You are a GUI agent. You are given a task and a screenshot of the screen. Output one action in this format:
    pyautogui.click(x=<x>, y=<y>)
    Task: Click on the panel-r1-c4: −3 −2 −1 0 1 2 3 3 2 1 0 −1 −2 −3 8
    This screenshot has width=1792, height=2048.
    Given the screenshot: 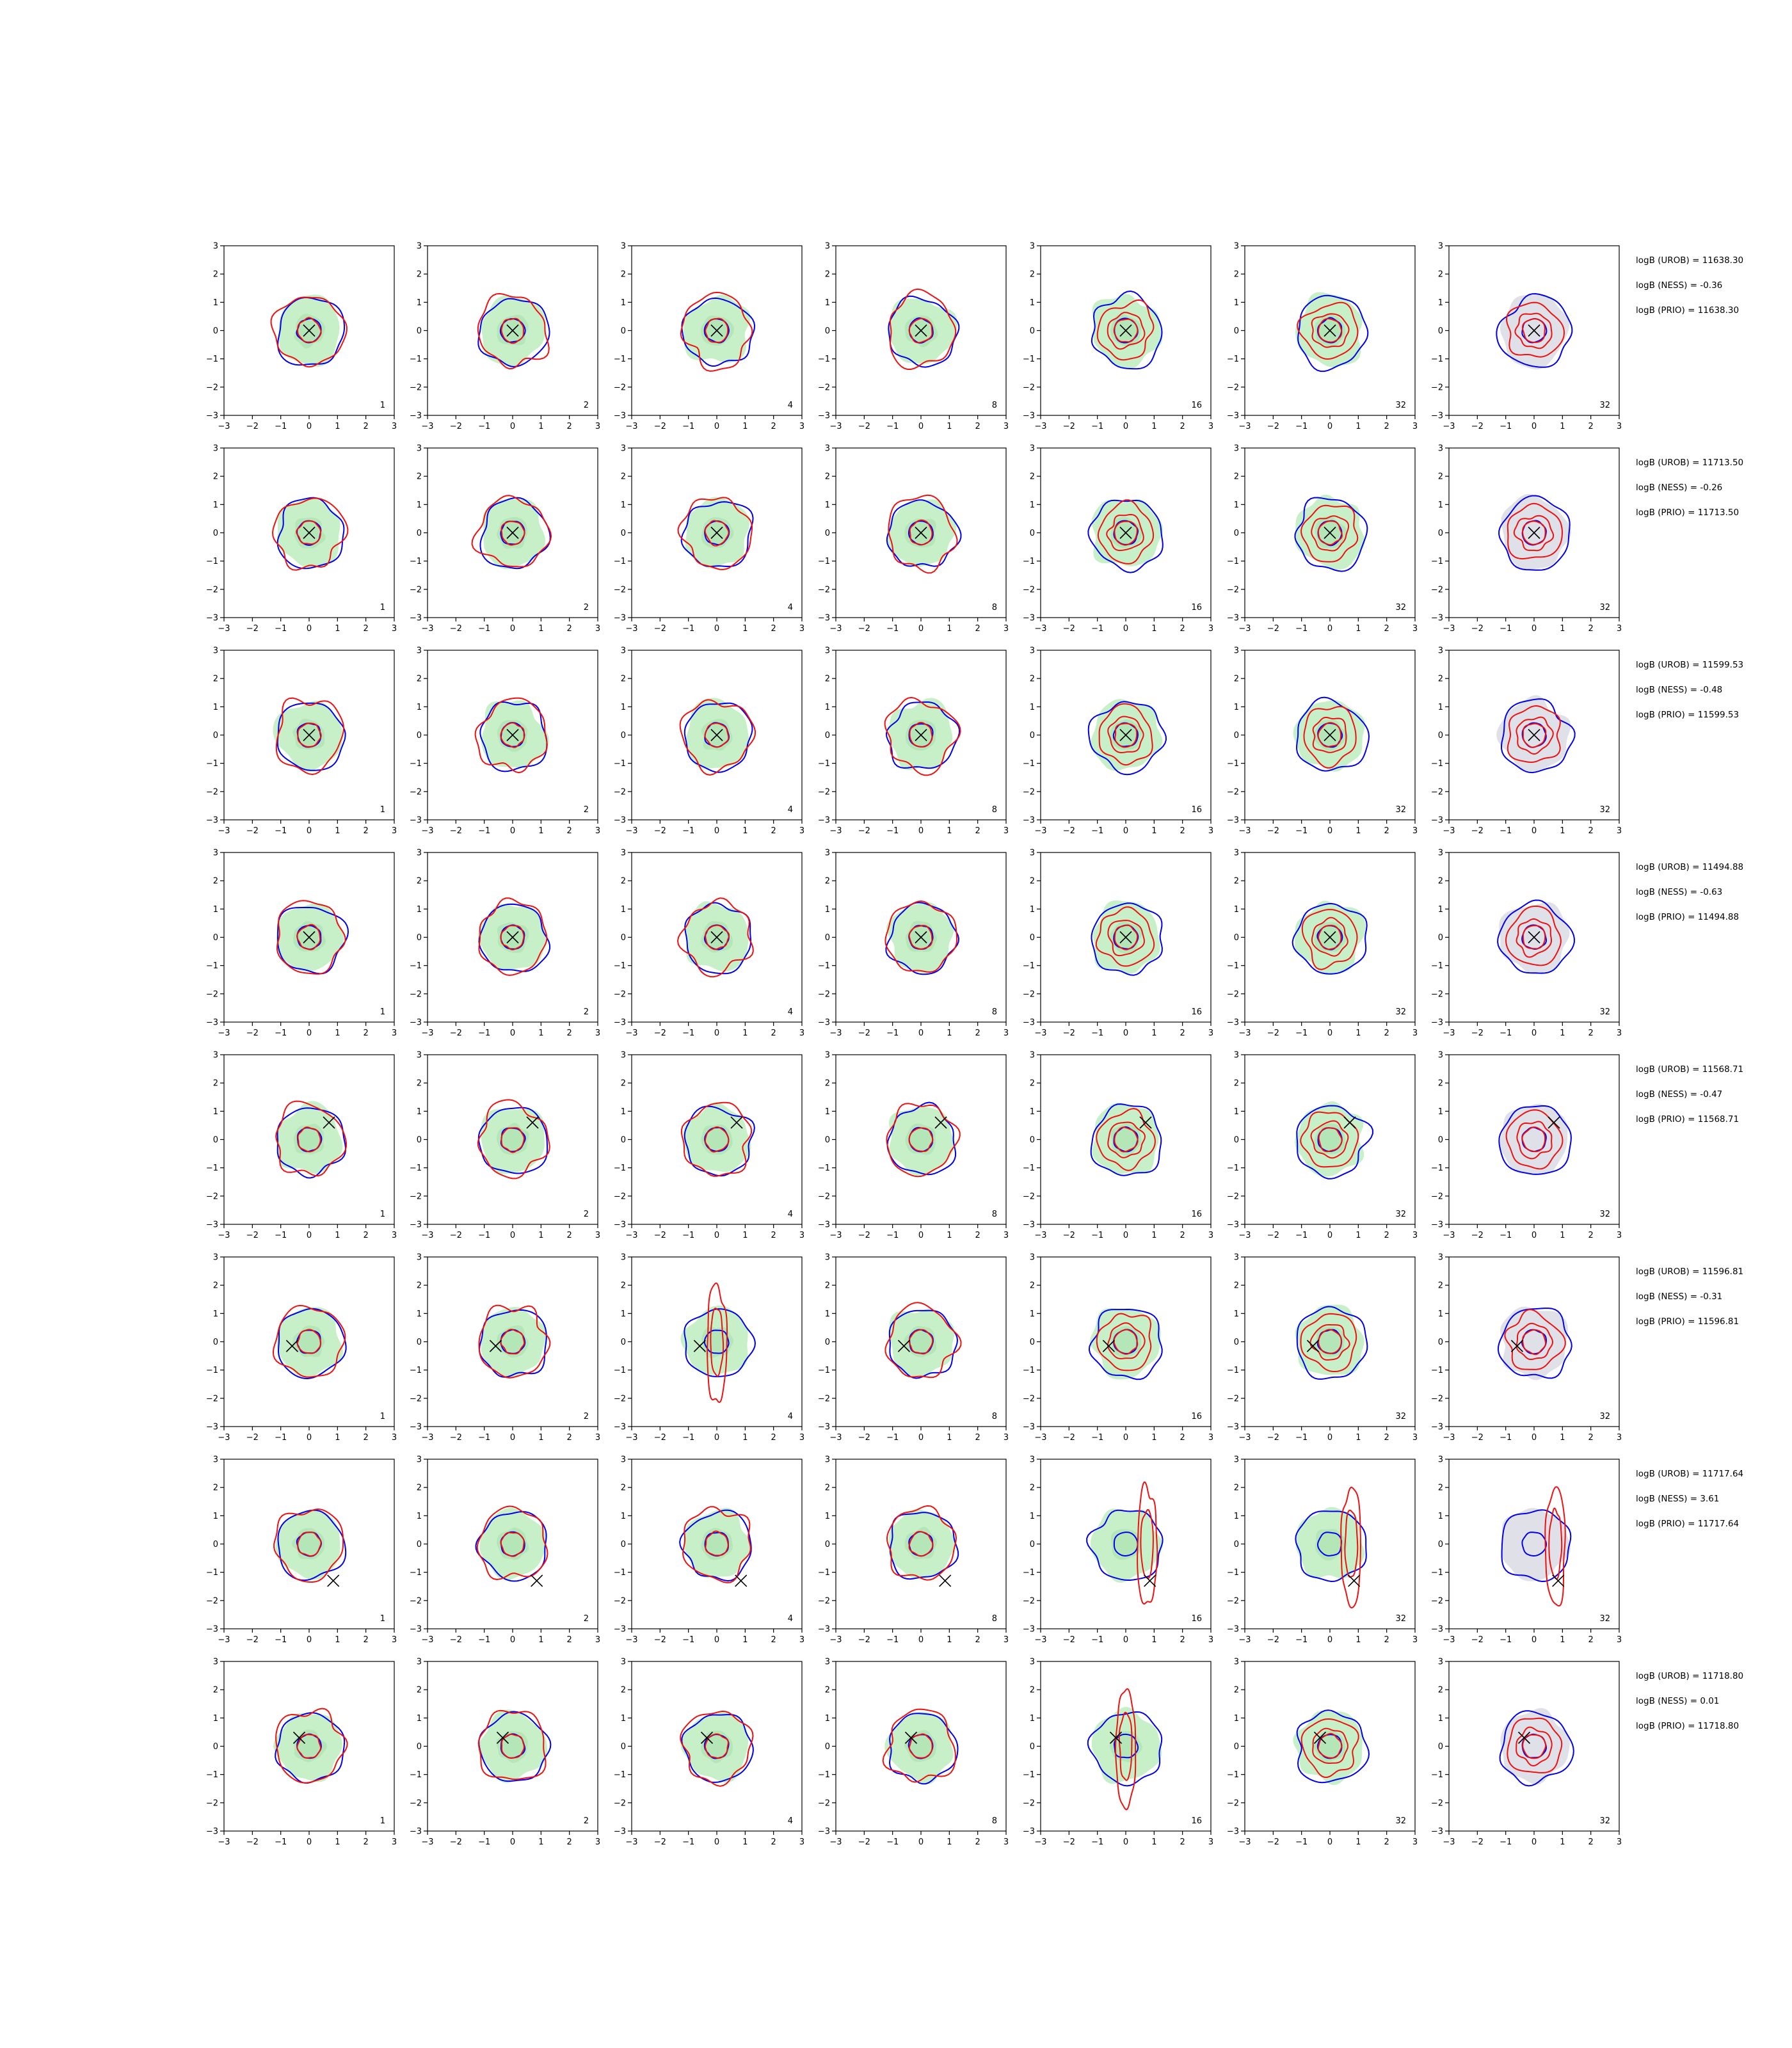 What is the action you would take?
    pyautogui.click(x=913, y=337)
    